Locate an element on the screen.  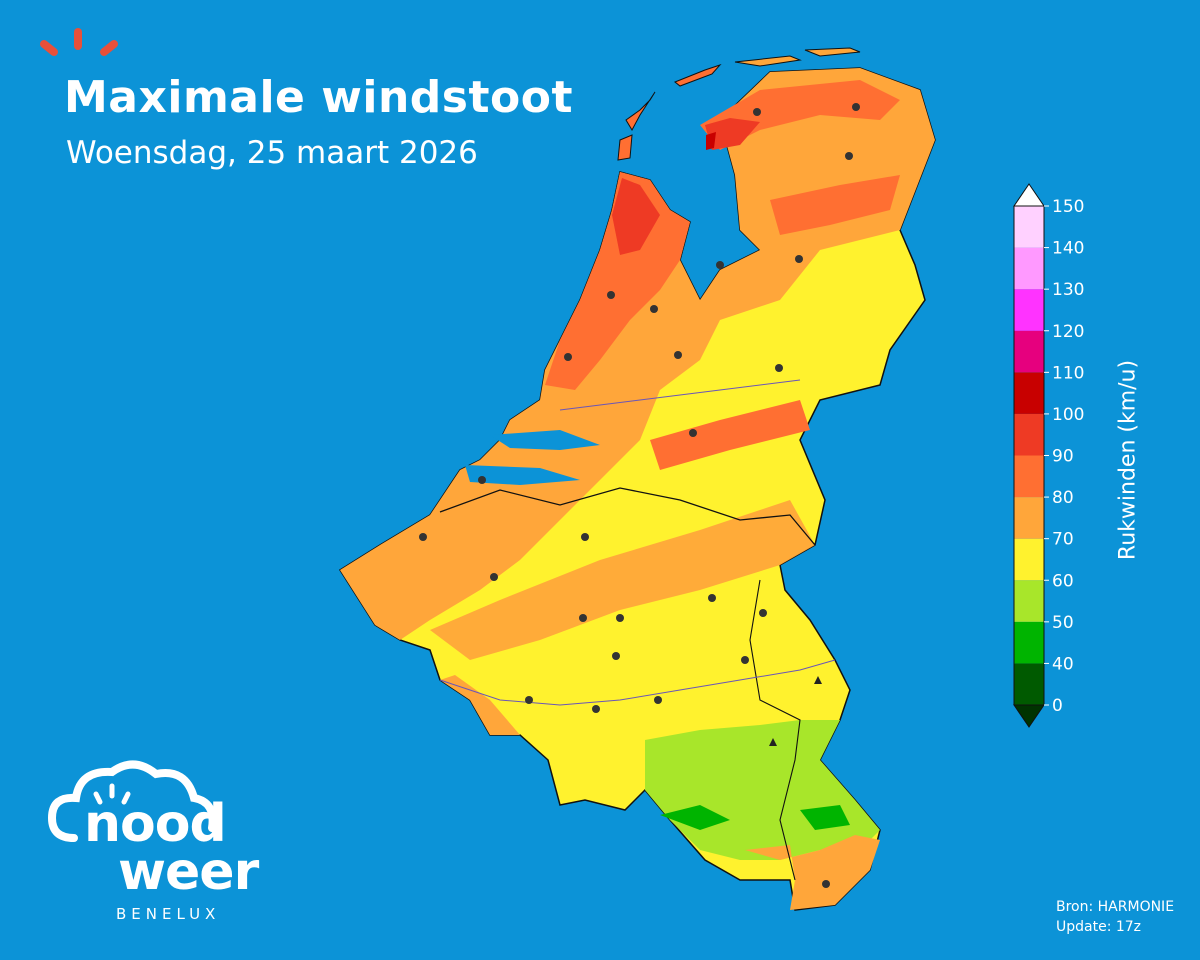
logo-word-nood: nood is located at coordinates (155, 824).